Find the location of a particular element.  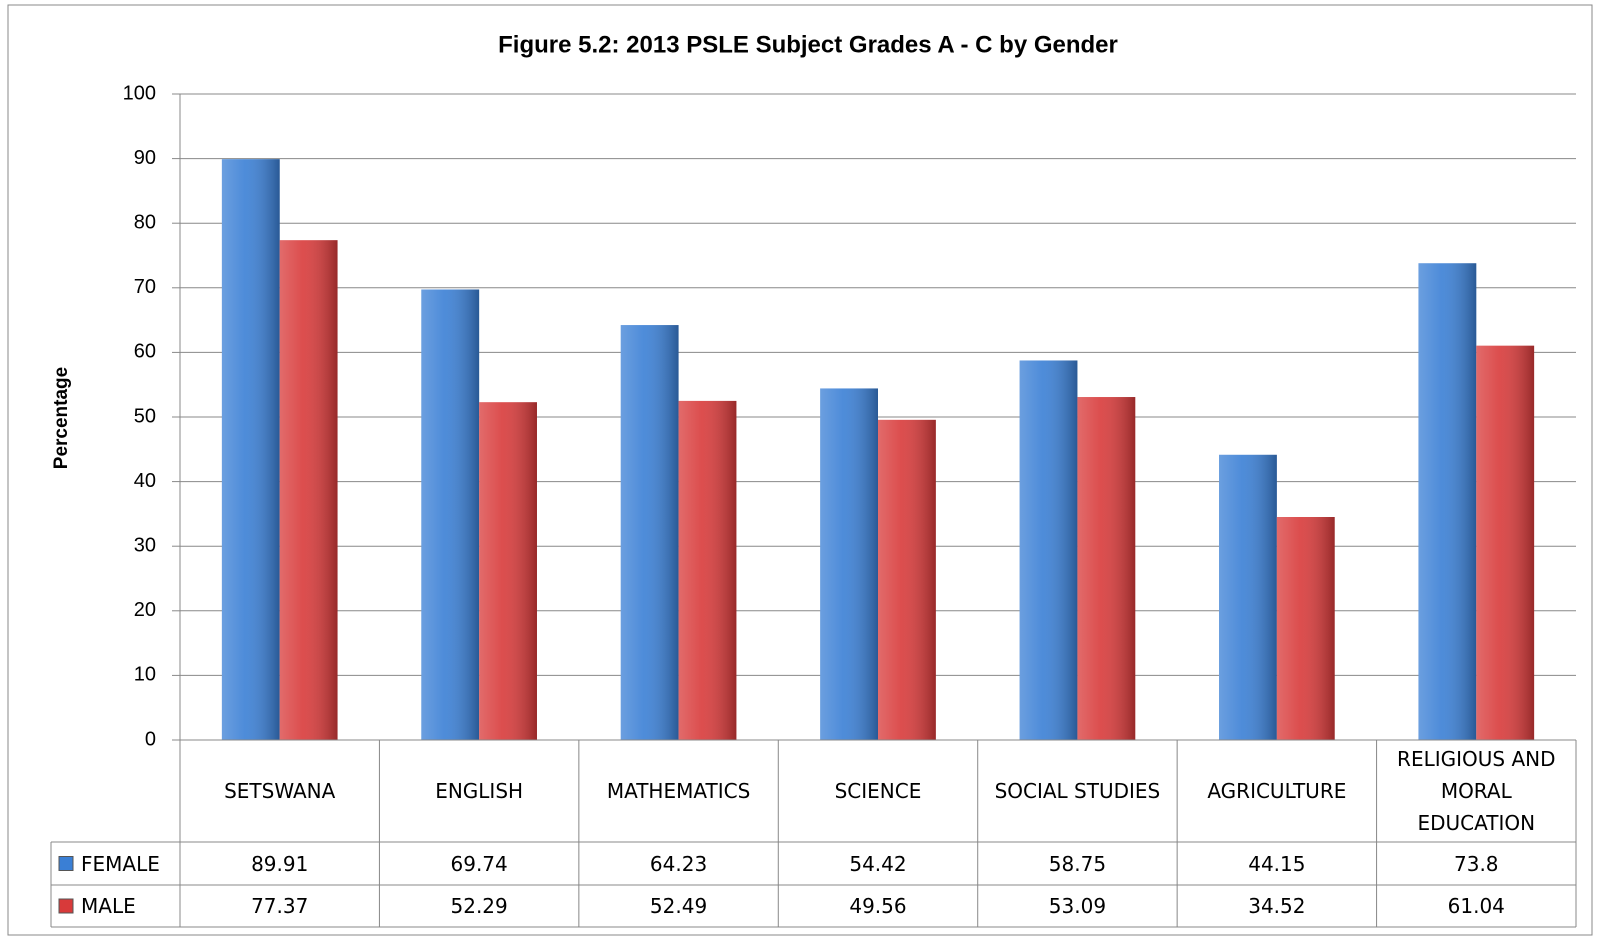

table-value: 54.42 is located at coordinates (878, 863).